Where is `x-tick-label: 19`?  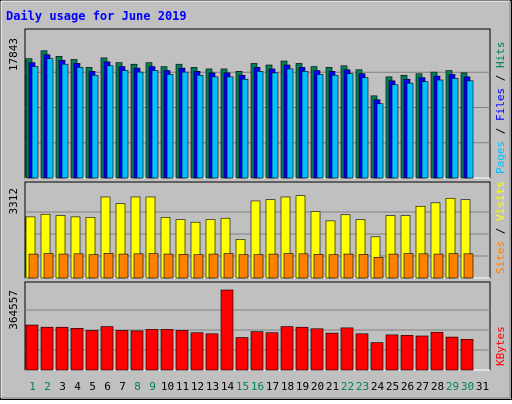 x-tick-label: 19 is located at coordinates (302, 386).